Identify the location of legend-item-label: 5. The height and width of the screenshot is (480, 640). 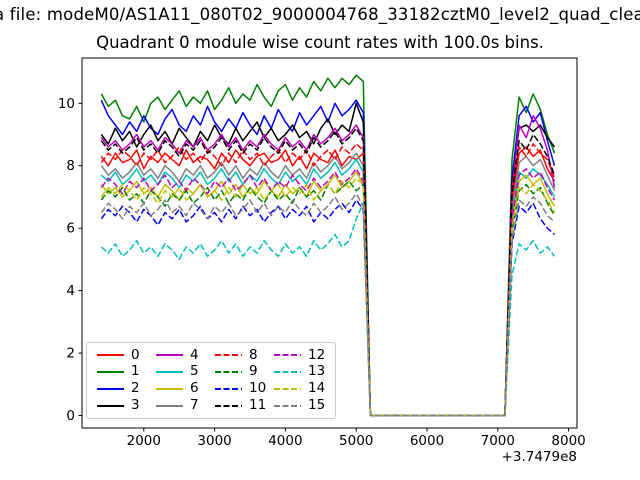
(194, 371).